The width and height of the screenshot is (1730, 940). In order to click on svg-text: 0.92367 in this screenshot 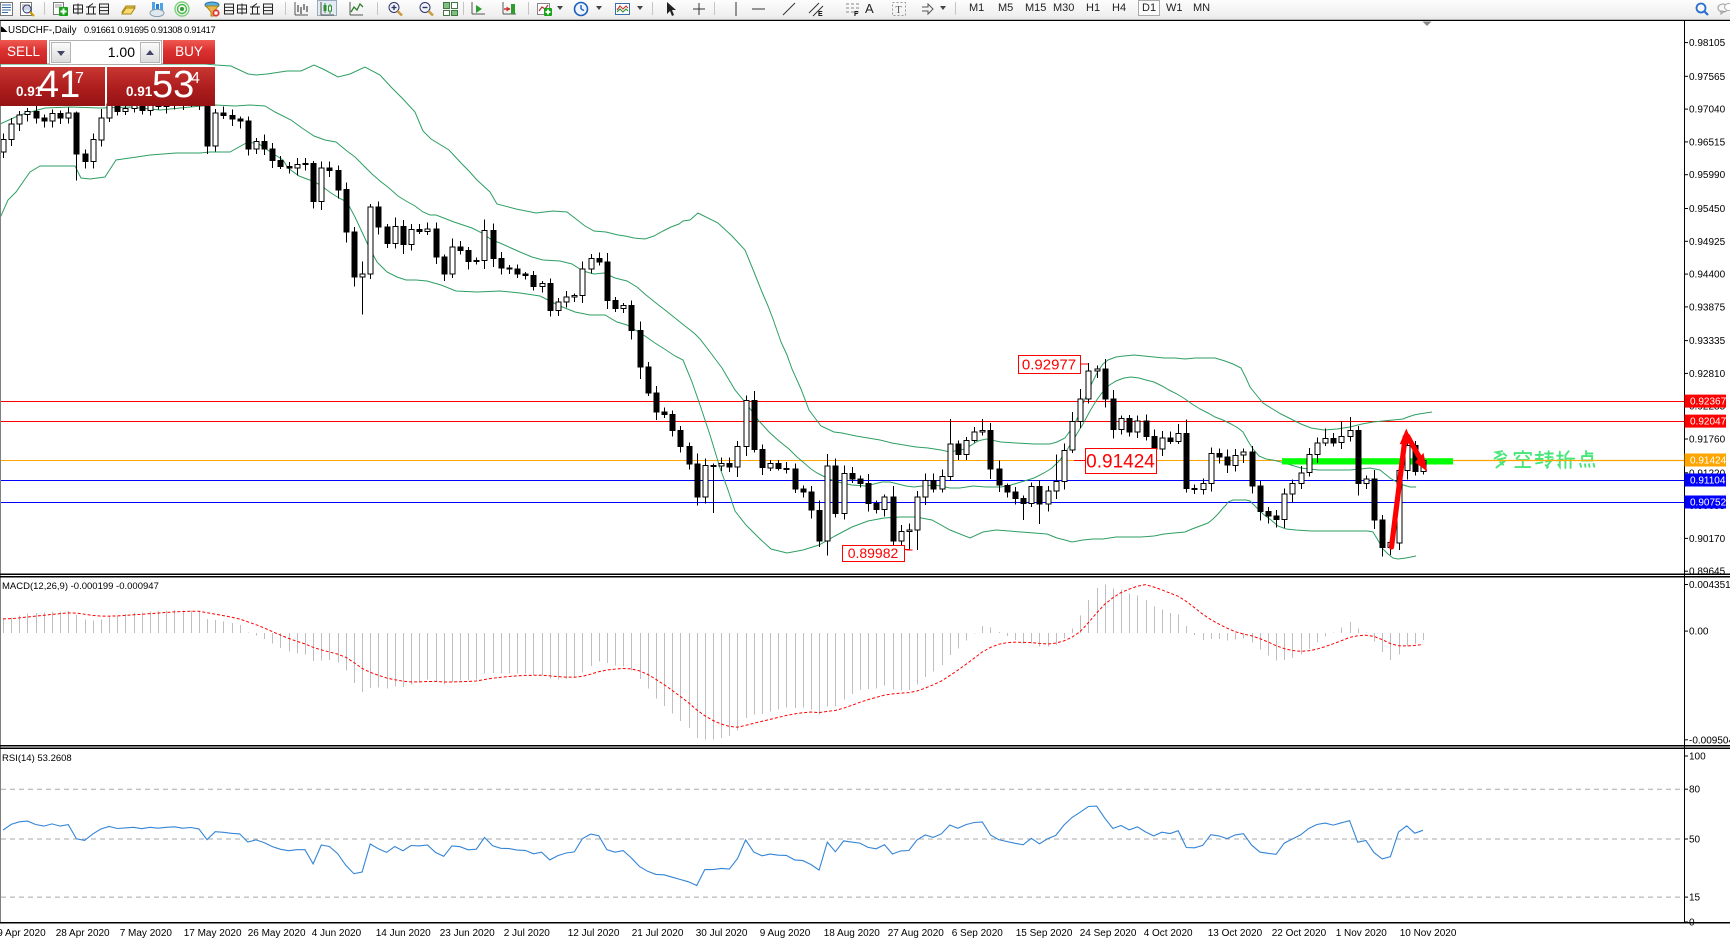, I will do `click(1708, 402)`.